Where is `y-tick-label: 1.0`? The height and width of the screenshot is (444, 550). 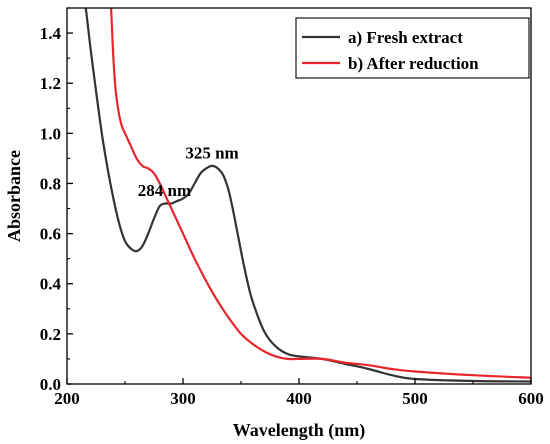
y-tick-label: 1.0 is located at coordinates (50, 133).